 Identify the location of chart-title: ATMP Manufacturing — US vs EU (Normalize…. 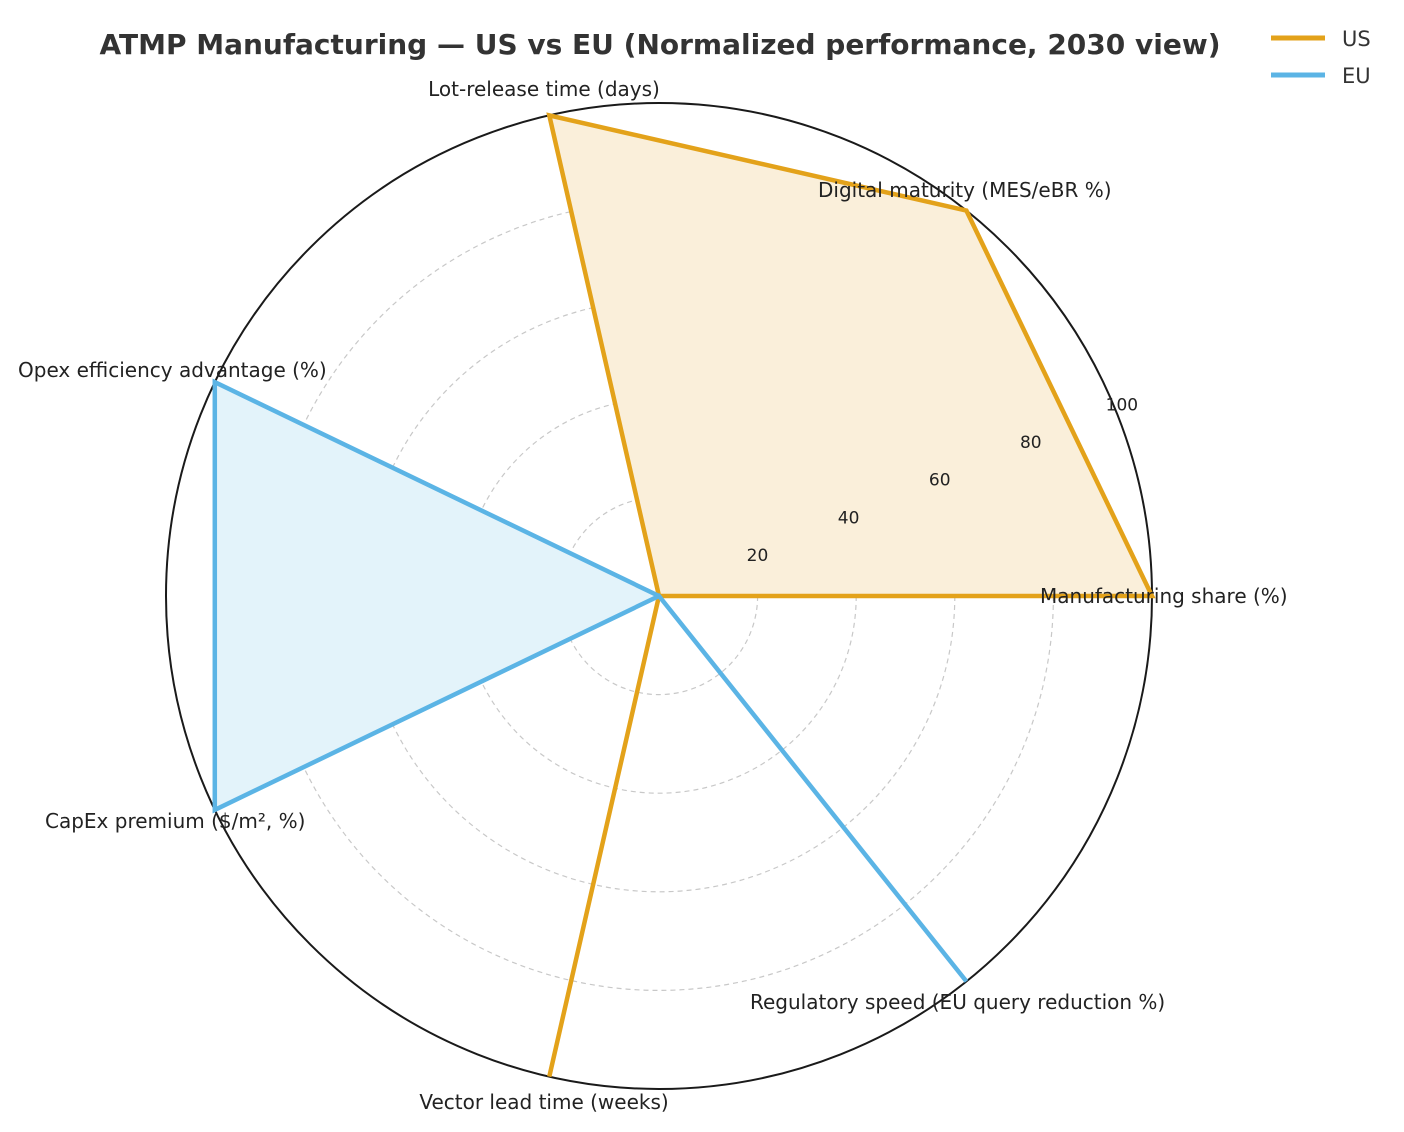
(660, 44).